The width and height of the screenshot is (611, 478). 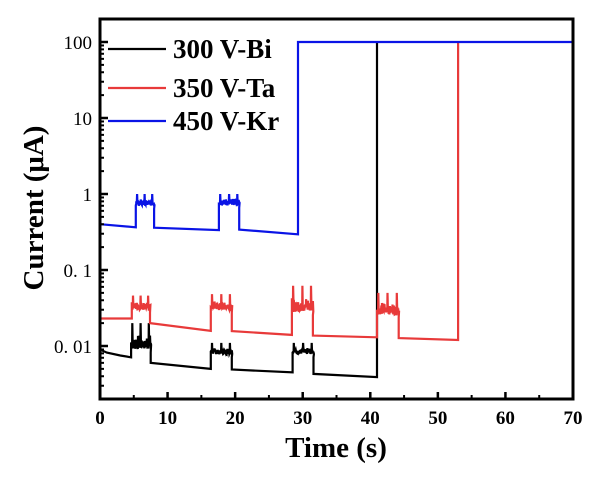 I want to click on x-tick-label: 0, so click(x=100, y=418).